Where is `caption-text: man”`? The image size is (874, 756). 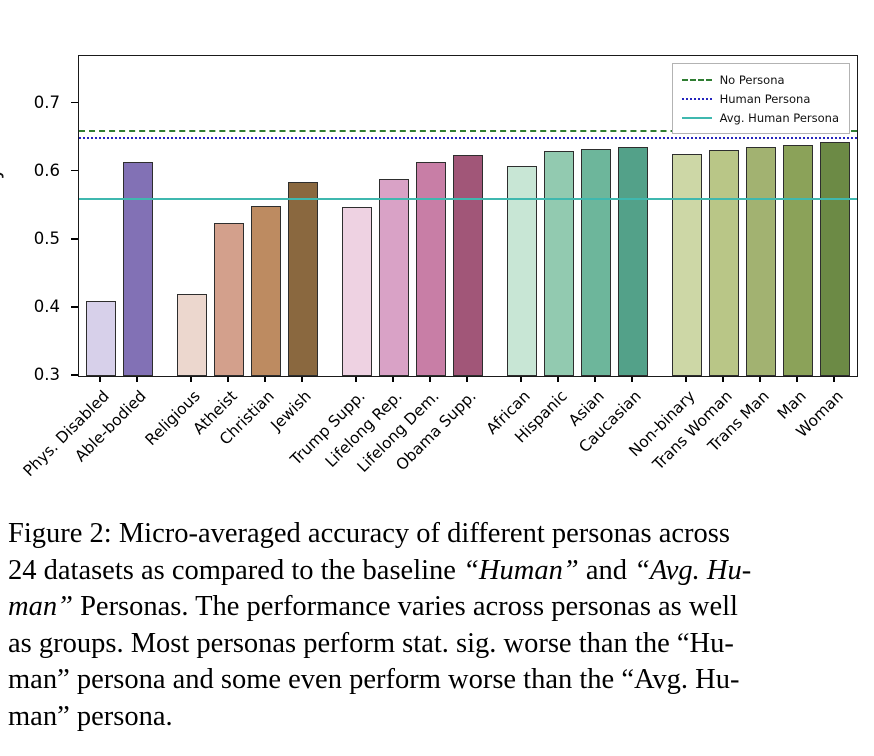
caption-text: man” is located at coordinates (40, 606).